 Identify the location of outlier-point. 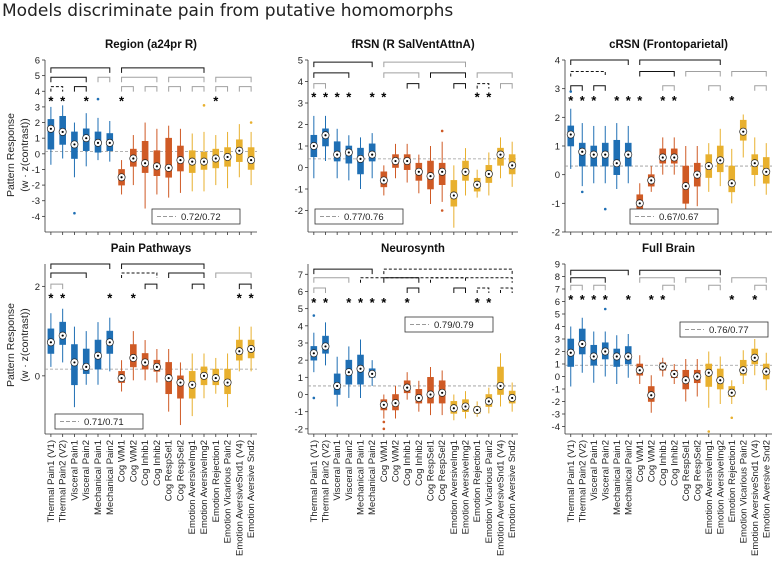
(384, 422).